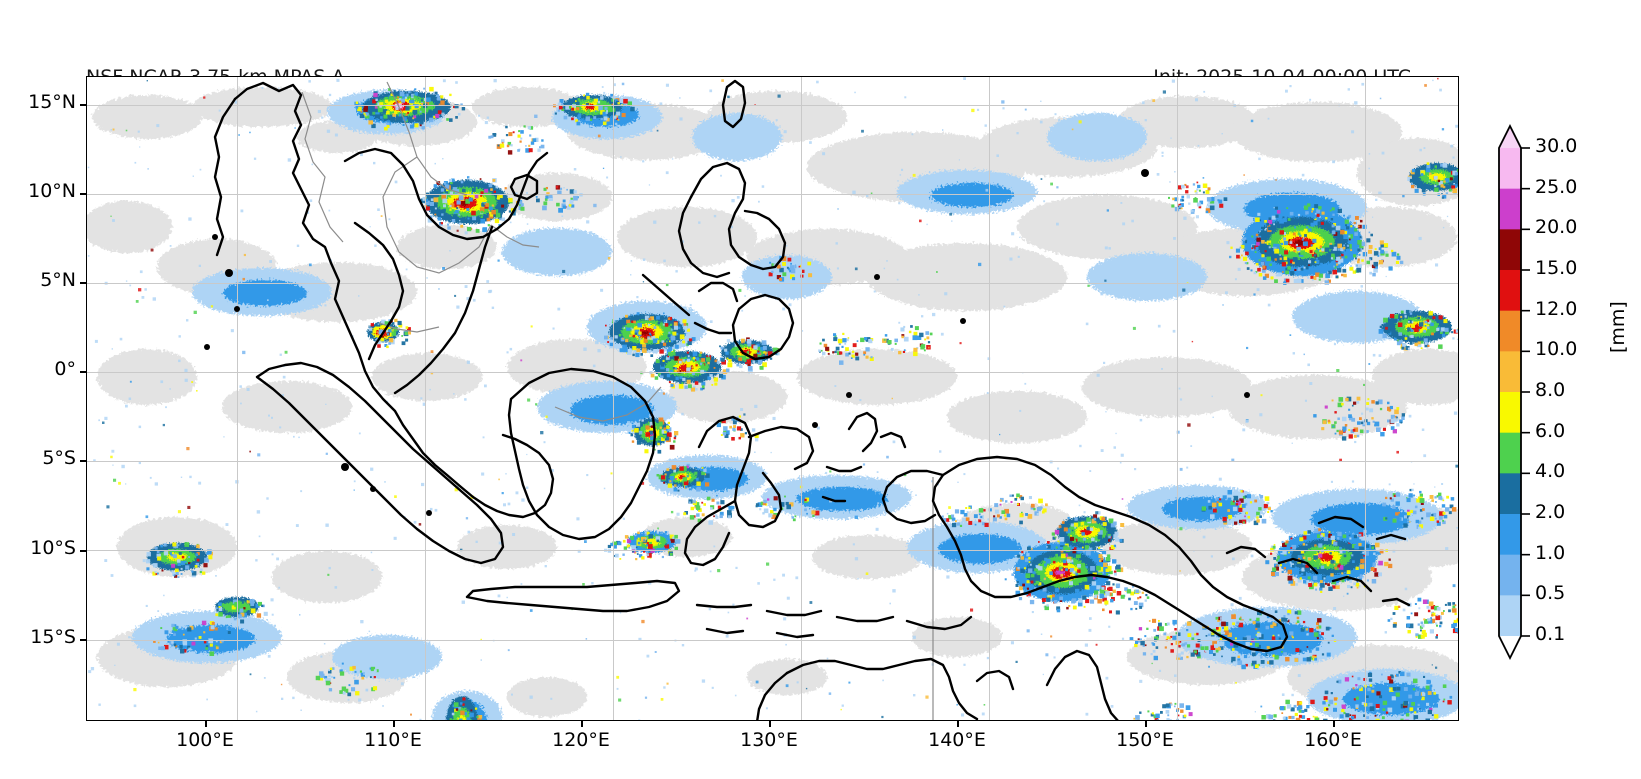 This screenshot has width=1641, height=779. What do you see at coordinates (1556, 186) in the screenshot?
I see `colorbar-tick-label-1: 25.0` at bounding box center [1556, 186].